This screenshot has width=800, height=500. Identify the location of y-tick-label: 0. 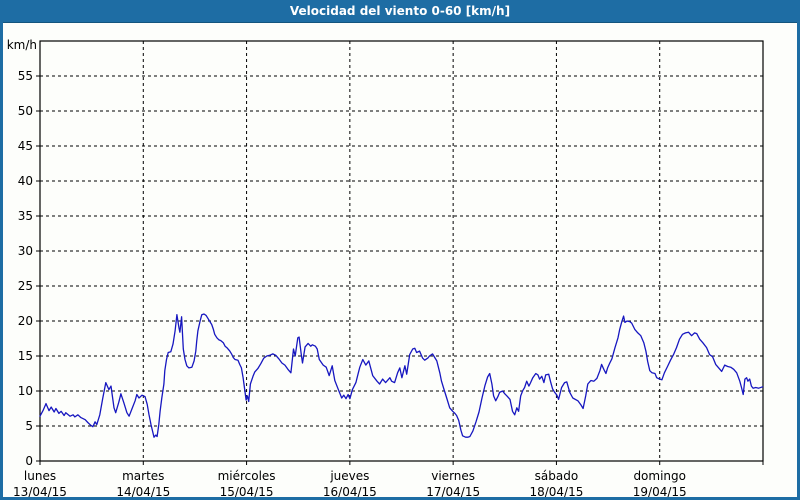
(29, 461).